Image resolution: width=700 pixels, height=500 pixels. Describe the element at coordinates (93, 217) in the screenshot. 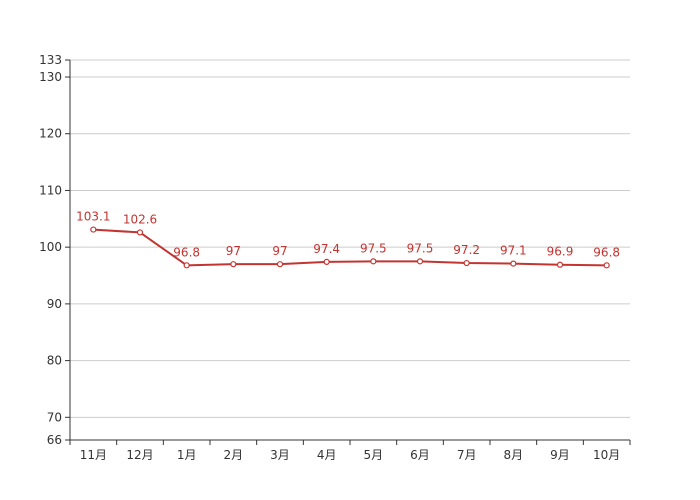

I see `data-label: 103.1` at that location.